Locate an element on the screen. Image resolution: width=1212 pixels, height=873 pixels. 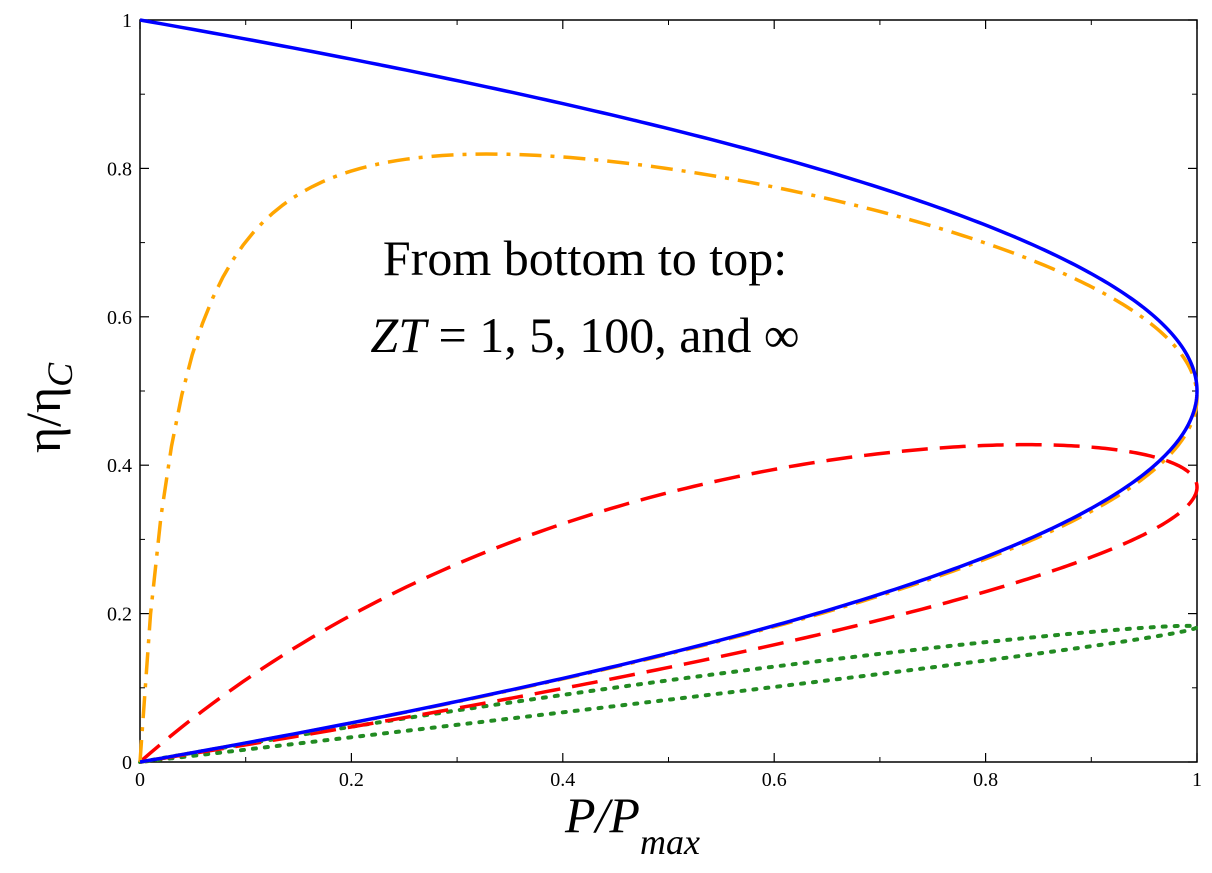
y-axis-title-main: η/η is located at coordinates (43, 420).